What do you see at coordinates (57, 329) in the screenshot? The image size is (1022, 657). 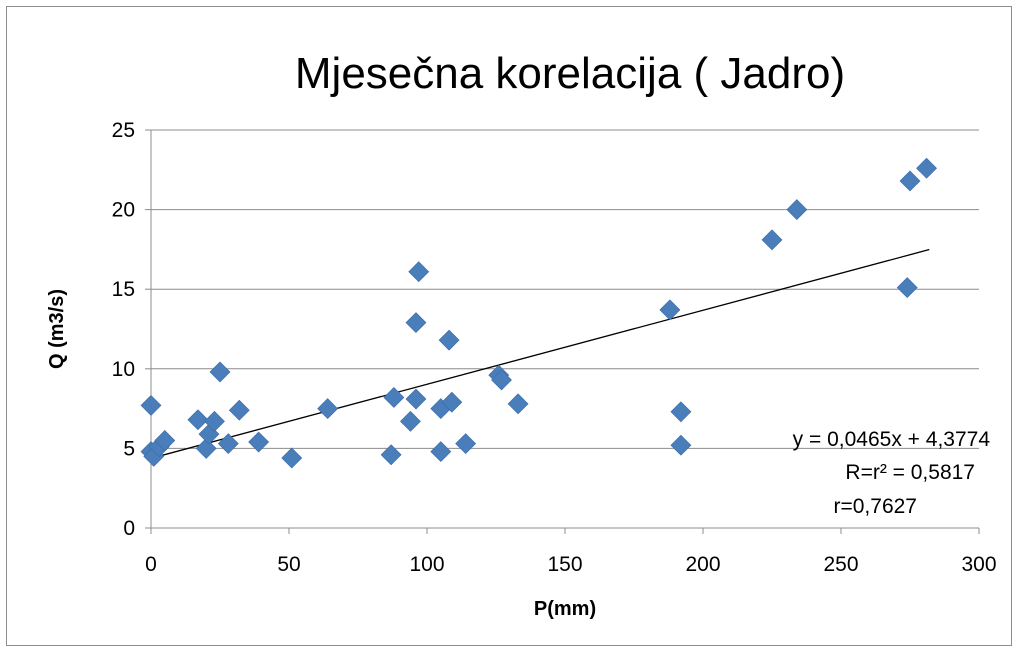 I see `y-axis-label: Q (m3/s)` at bounding box center [57, 329].